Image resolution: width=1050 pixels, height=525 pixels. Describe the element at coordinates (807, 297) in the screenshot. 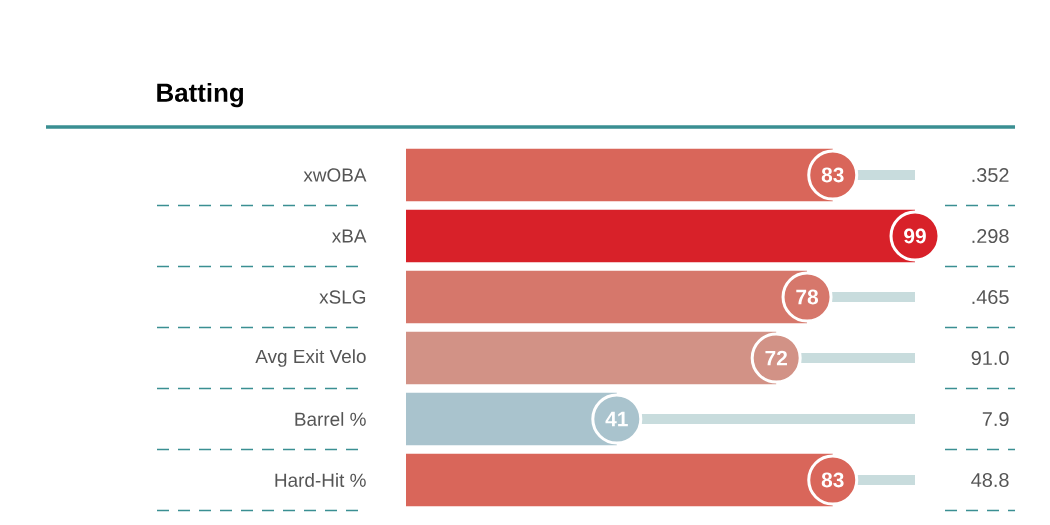

I see `data-label: 78` at that location.